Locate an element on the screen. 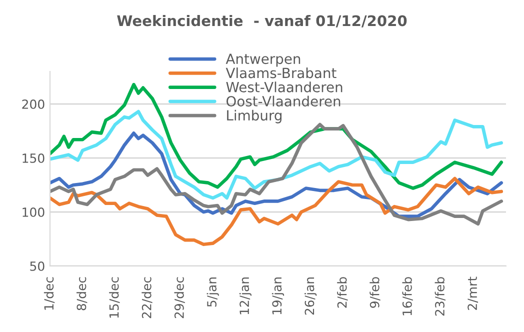  y-tick-label: 150 is located at coordinates (33, 158).